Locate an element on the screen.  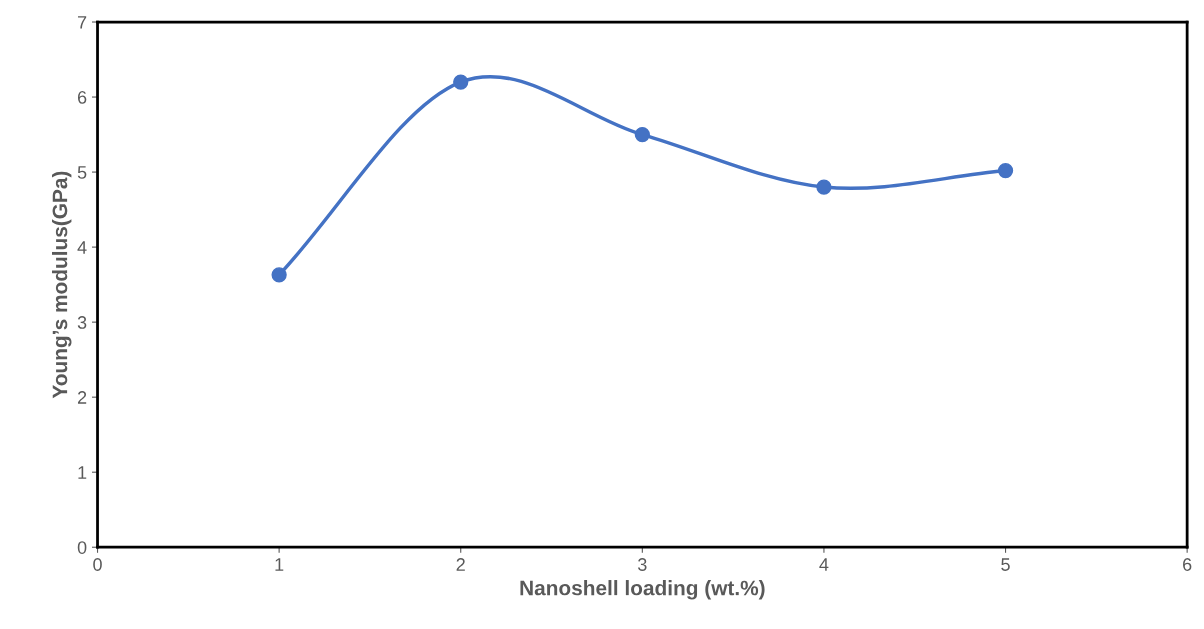
x-tick-label: 6 is located at coordinates (1187, 564).